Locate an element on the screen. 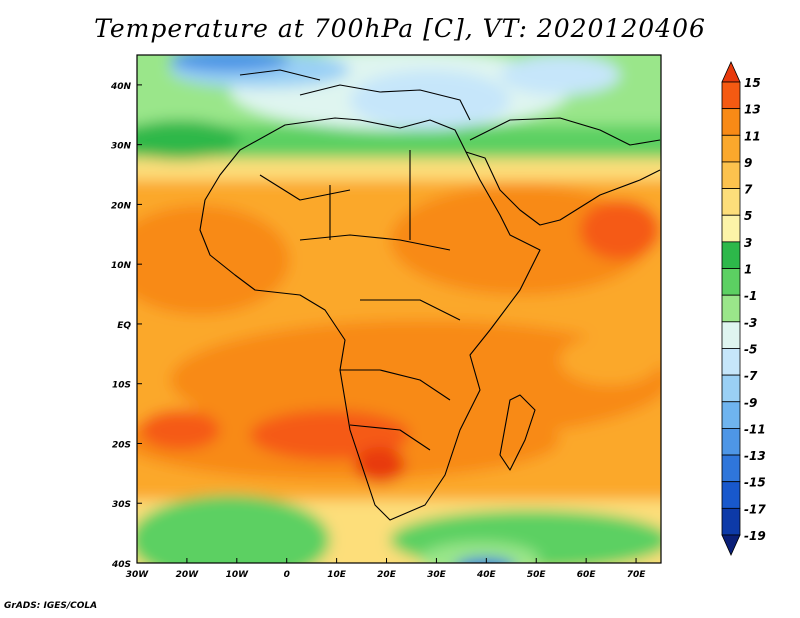 The width and height of the screenshot is (800, 618). colorbar-label: -9 is located at coordinates (750, 403).